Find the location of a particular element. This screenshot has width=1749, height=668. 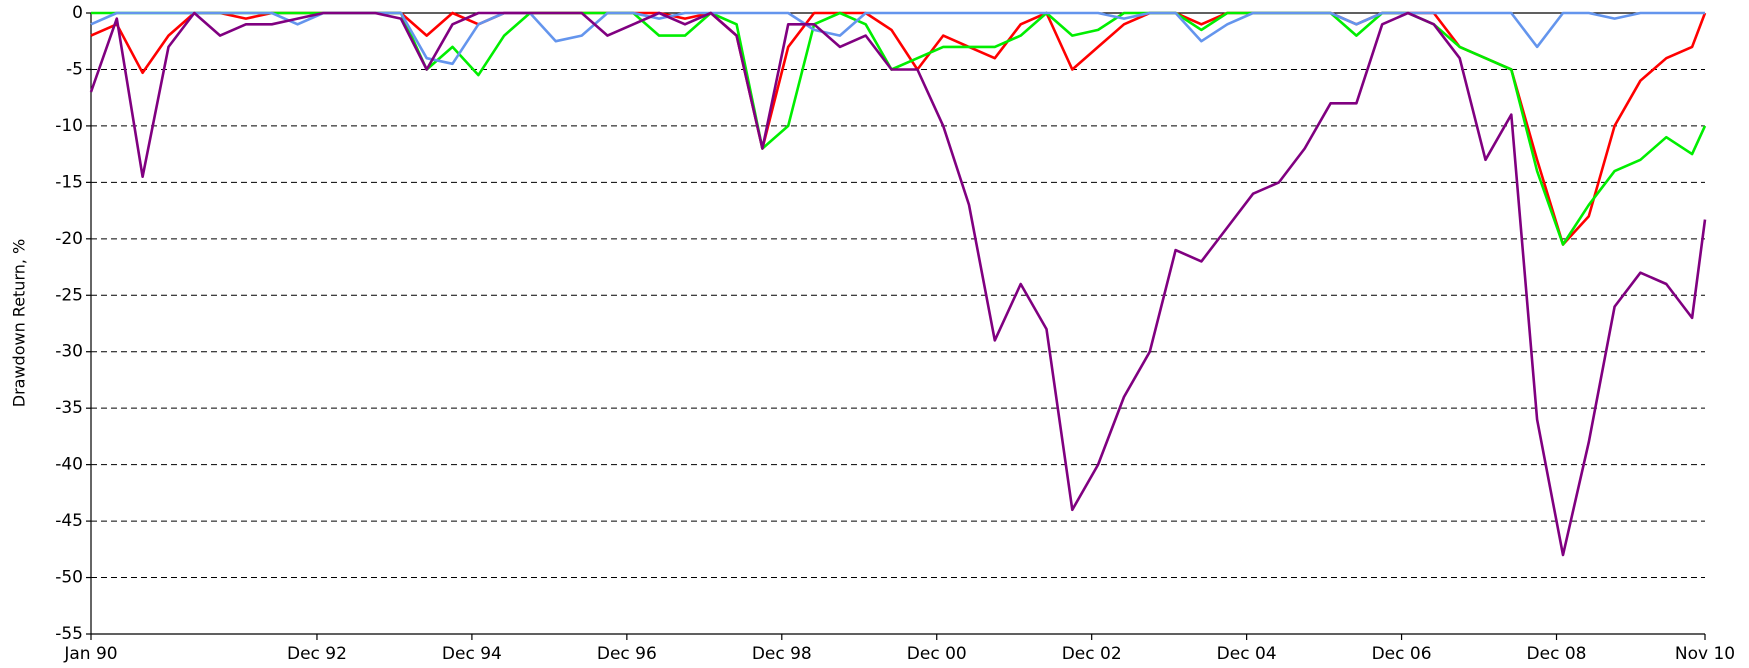

y-tick-label: -40 is located at coordinates (69, 465).